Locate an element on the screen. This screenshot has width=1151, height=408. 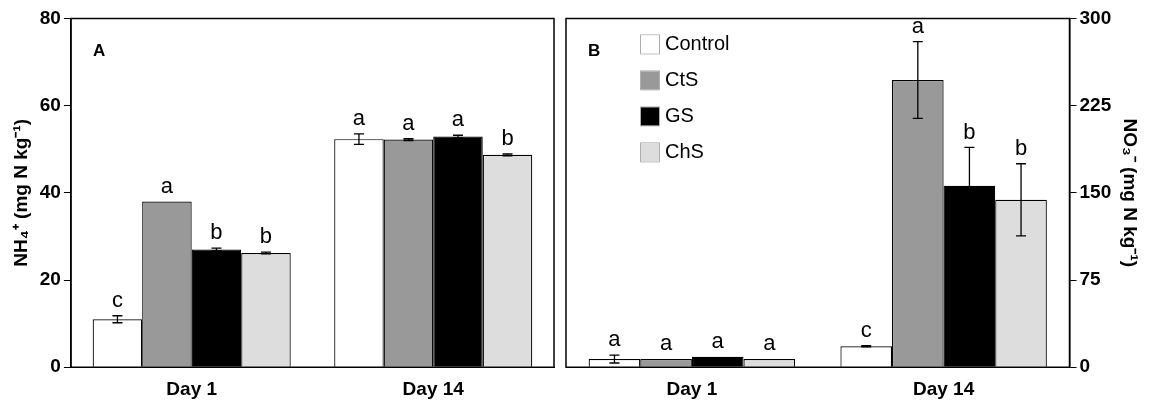
y2-tick-label: 75 is located at coordinates (1090, 279).